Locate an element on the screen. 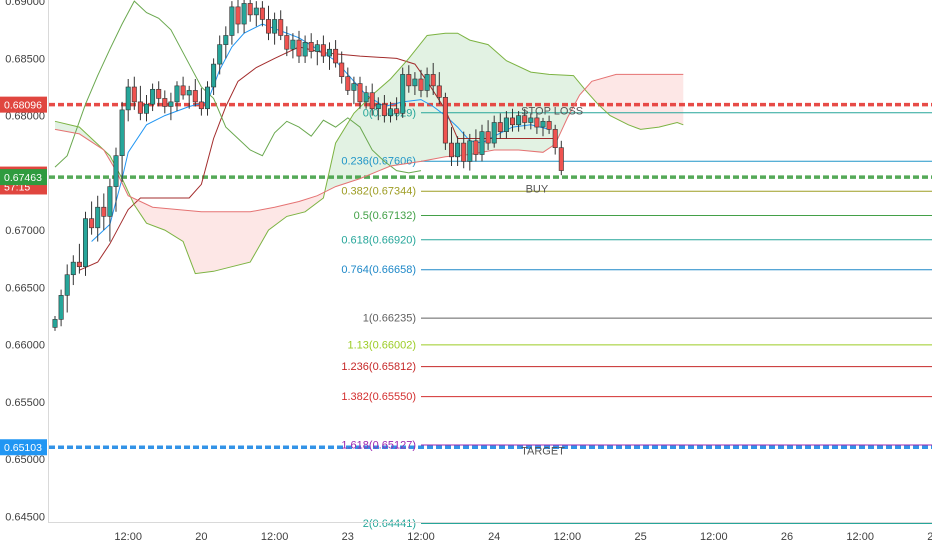 This screenshot has height=550, width=932. fib-label: 1(0.66235) is located at coordinates (389, 319).